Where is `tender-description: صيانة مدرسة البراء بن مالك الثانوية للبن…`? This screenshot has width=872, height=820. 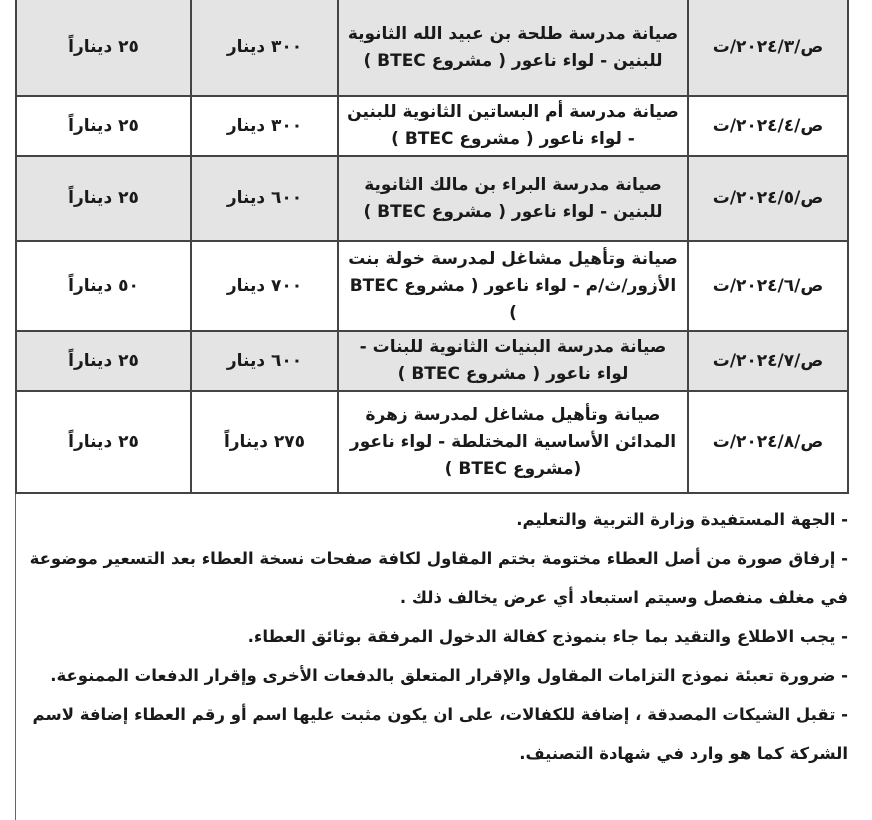 tender-description: صيانة مدرسة البراء بن مالك الثانوية للبن… is located at coordinates (513, 198).